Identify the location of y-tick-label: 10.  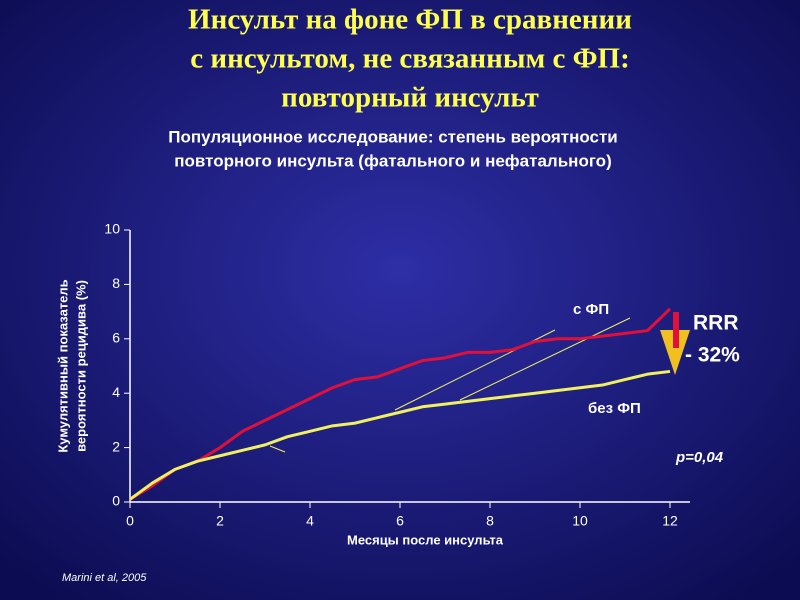
(112, 229).